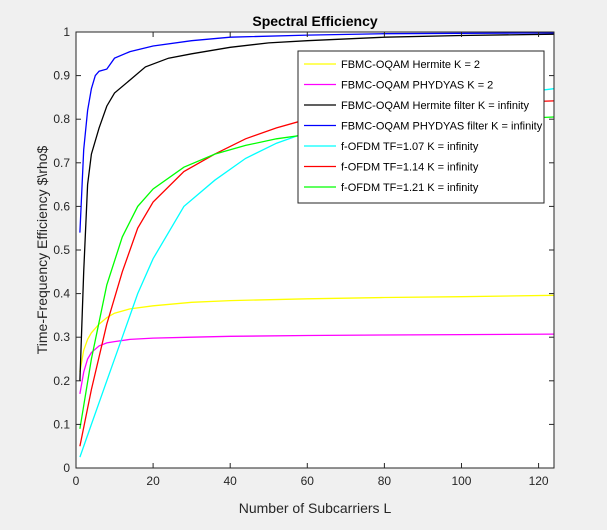 The width and height of the screenshot is (607, 530). What do you see at coordinates (61, 424) in the screenshot?
I see `y-tick-label: 0.1` at bounding box center [61, 424].